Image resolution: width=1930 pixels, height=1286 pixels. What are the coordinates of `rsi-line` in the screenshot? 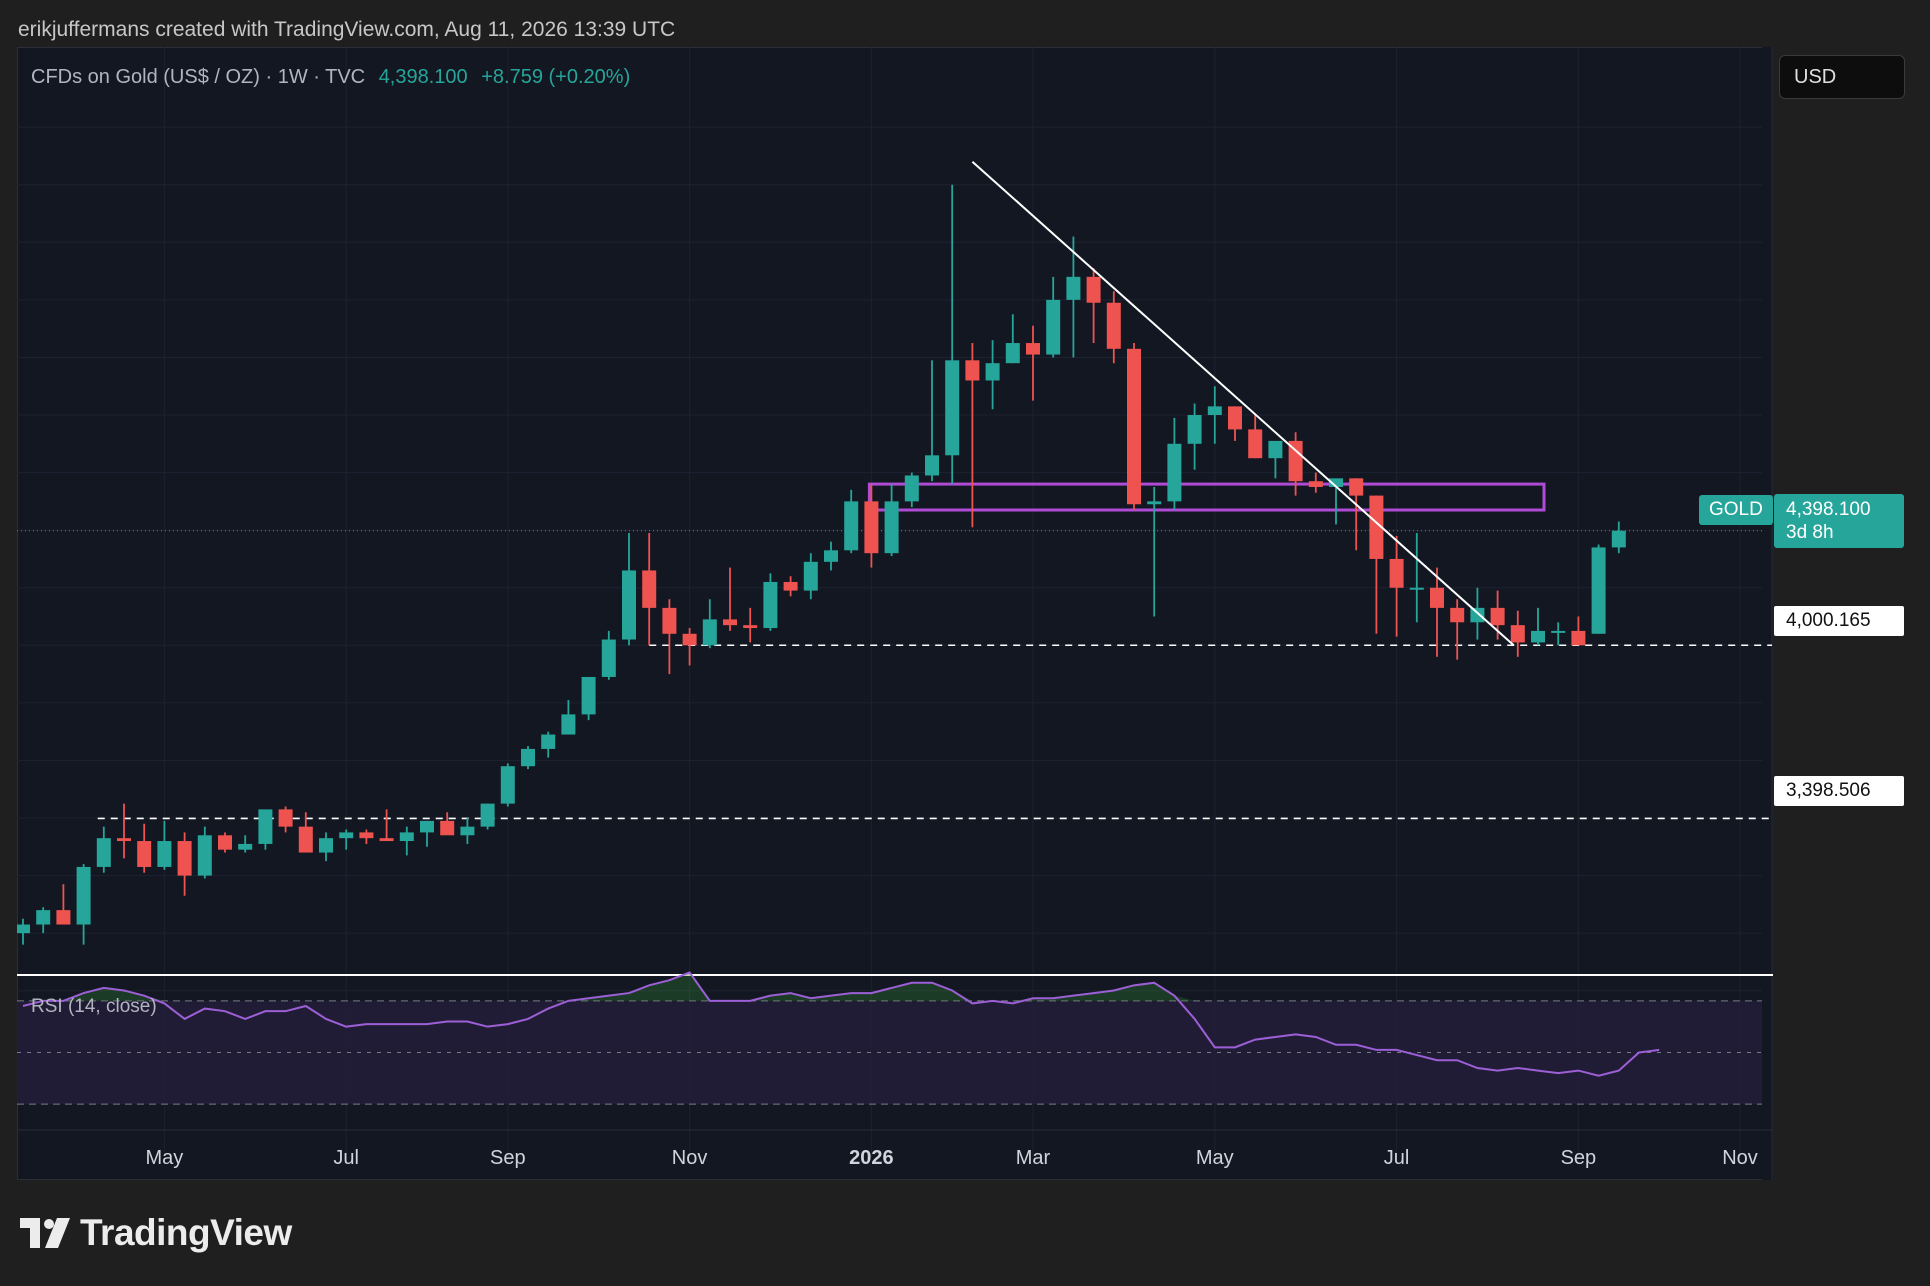 It's located at (841, 1024).